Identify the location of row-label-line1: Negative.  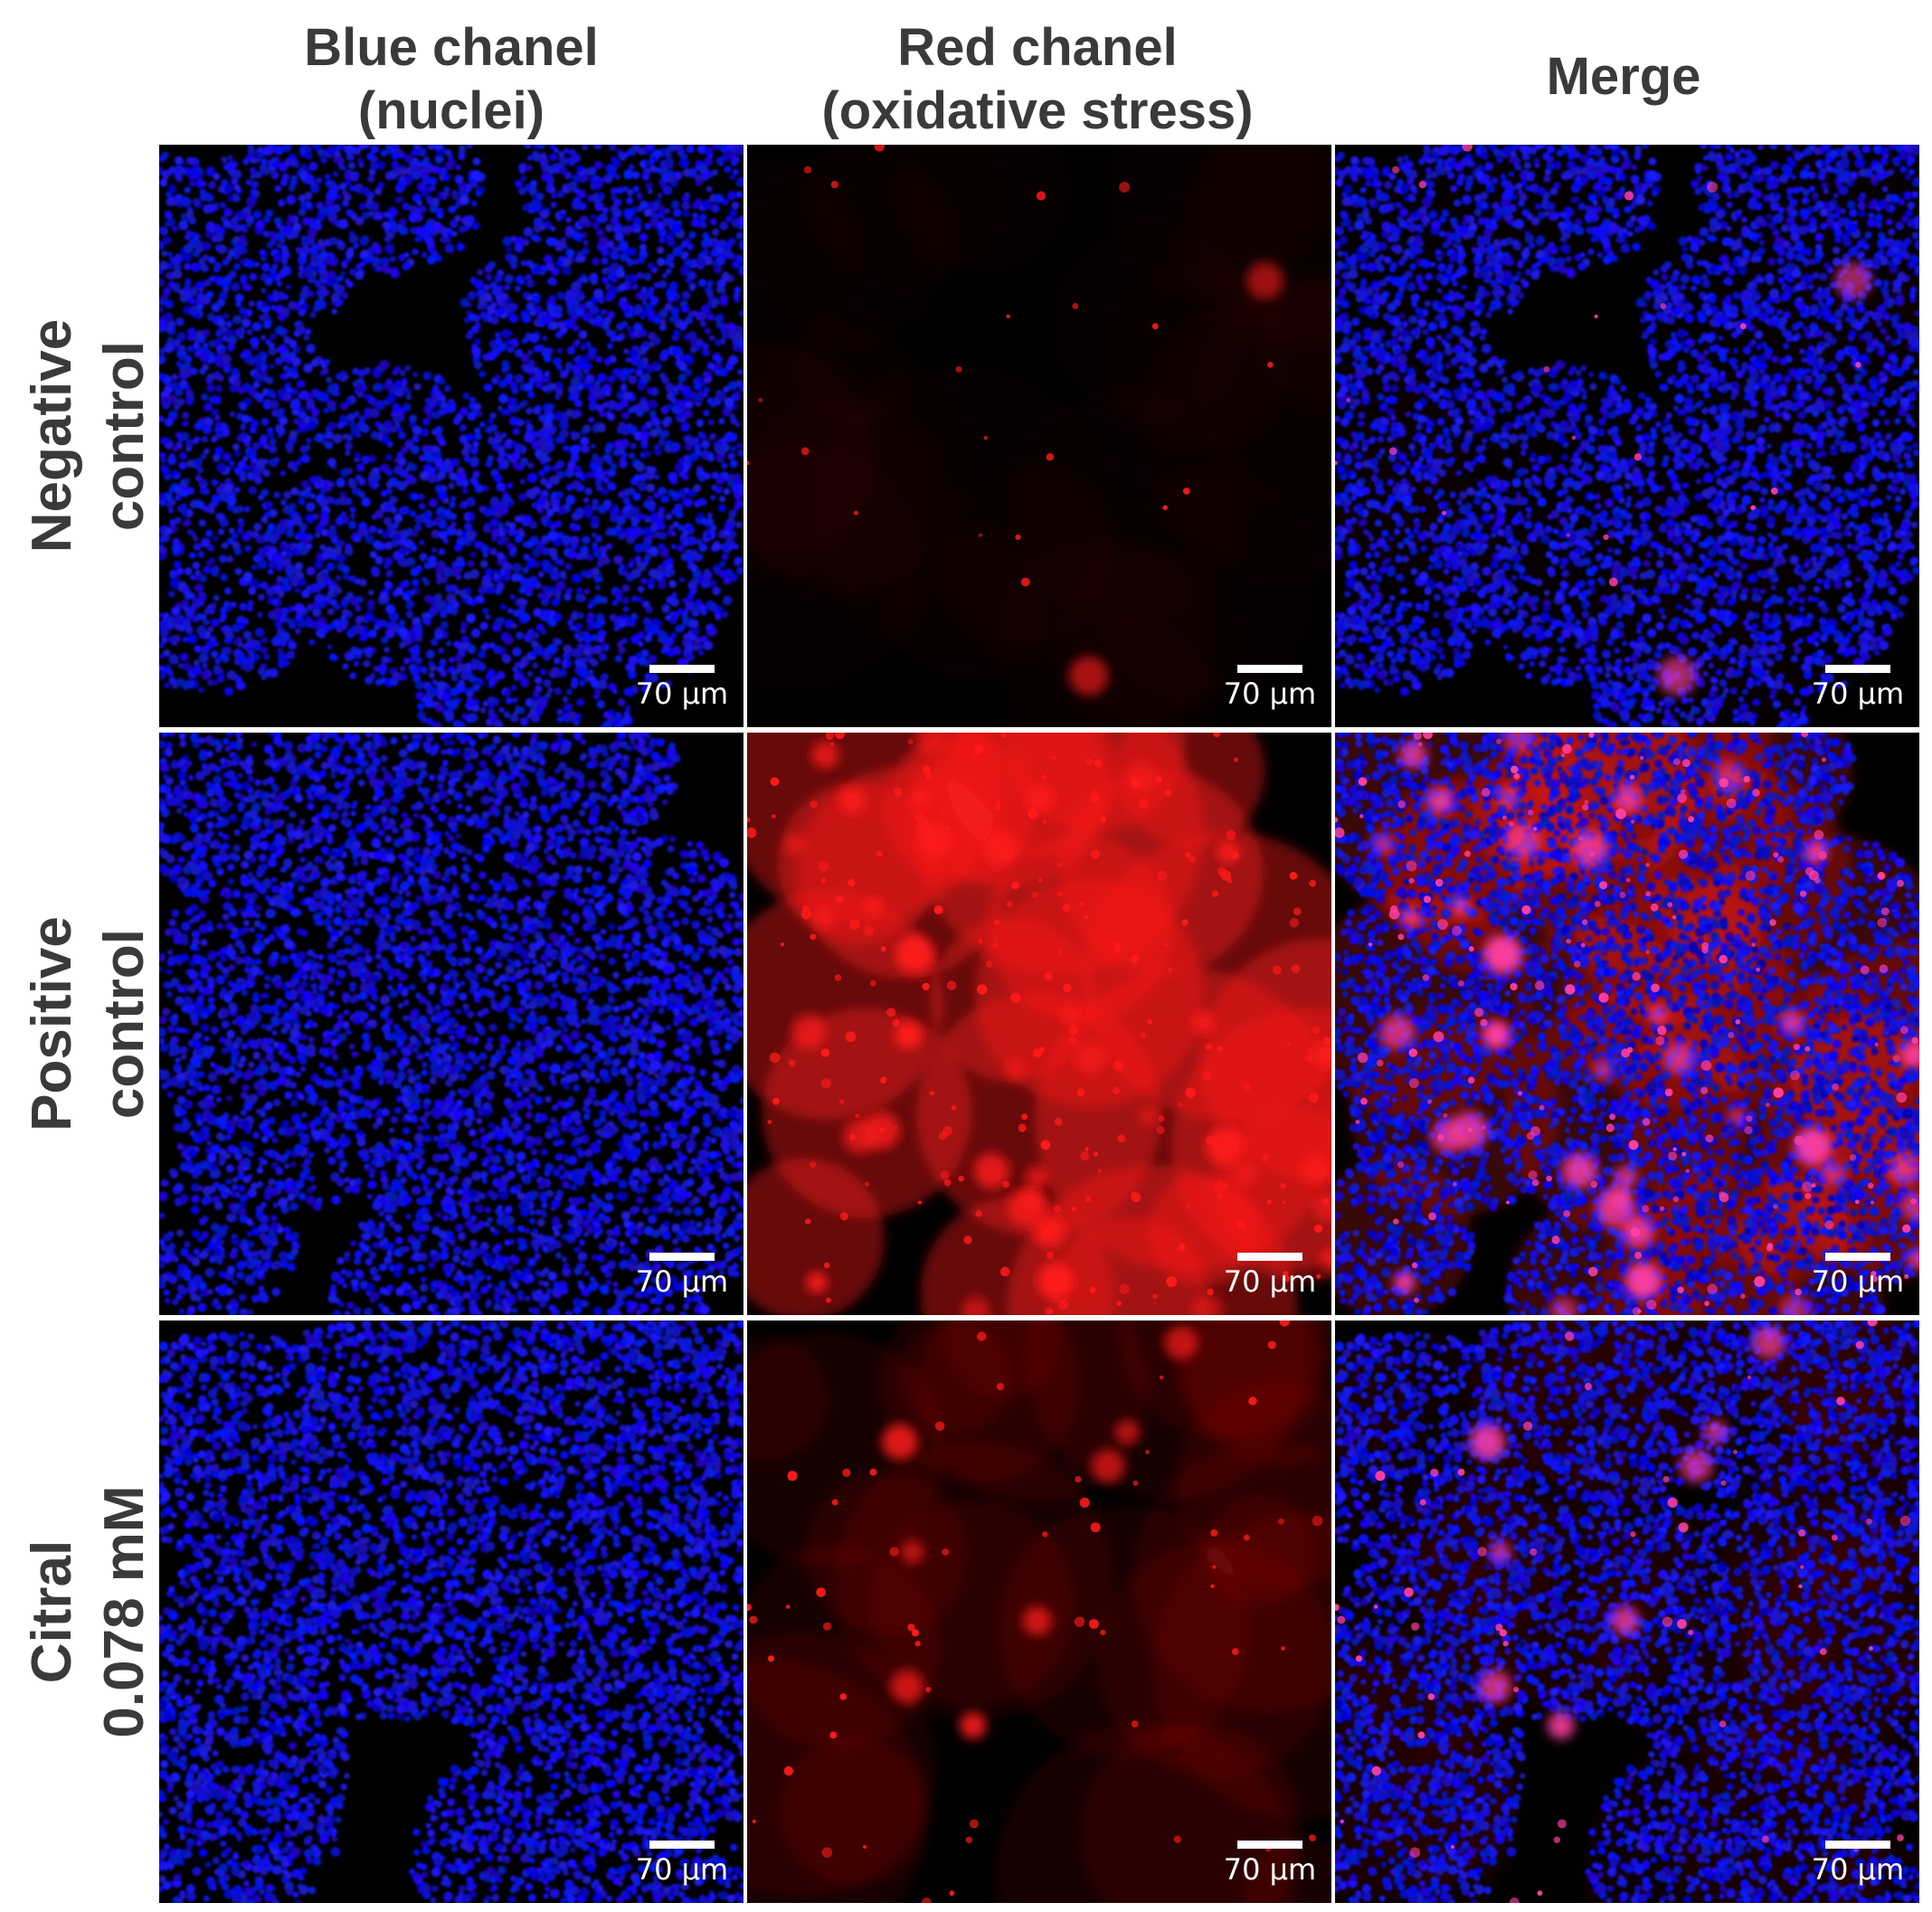
(52, 436).